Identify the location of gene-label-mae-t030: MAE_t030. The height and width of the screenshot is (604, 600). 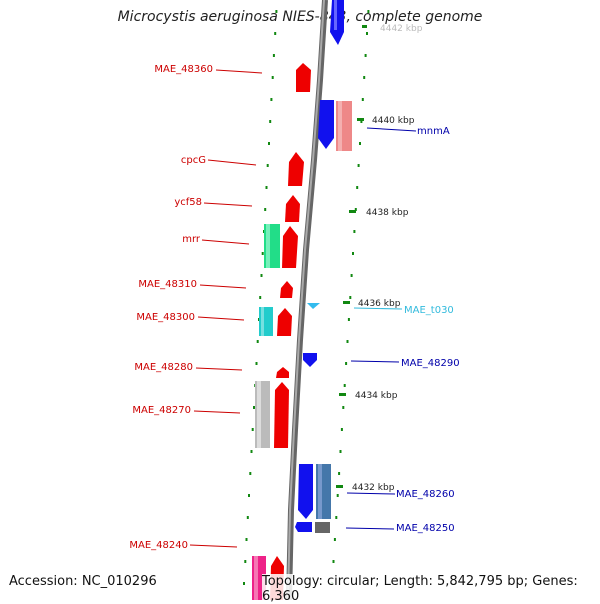
(429, 310).